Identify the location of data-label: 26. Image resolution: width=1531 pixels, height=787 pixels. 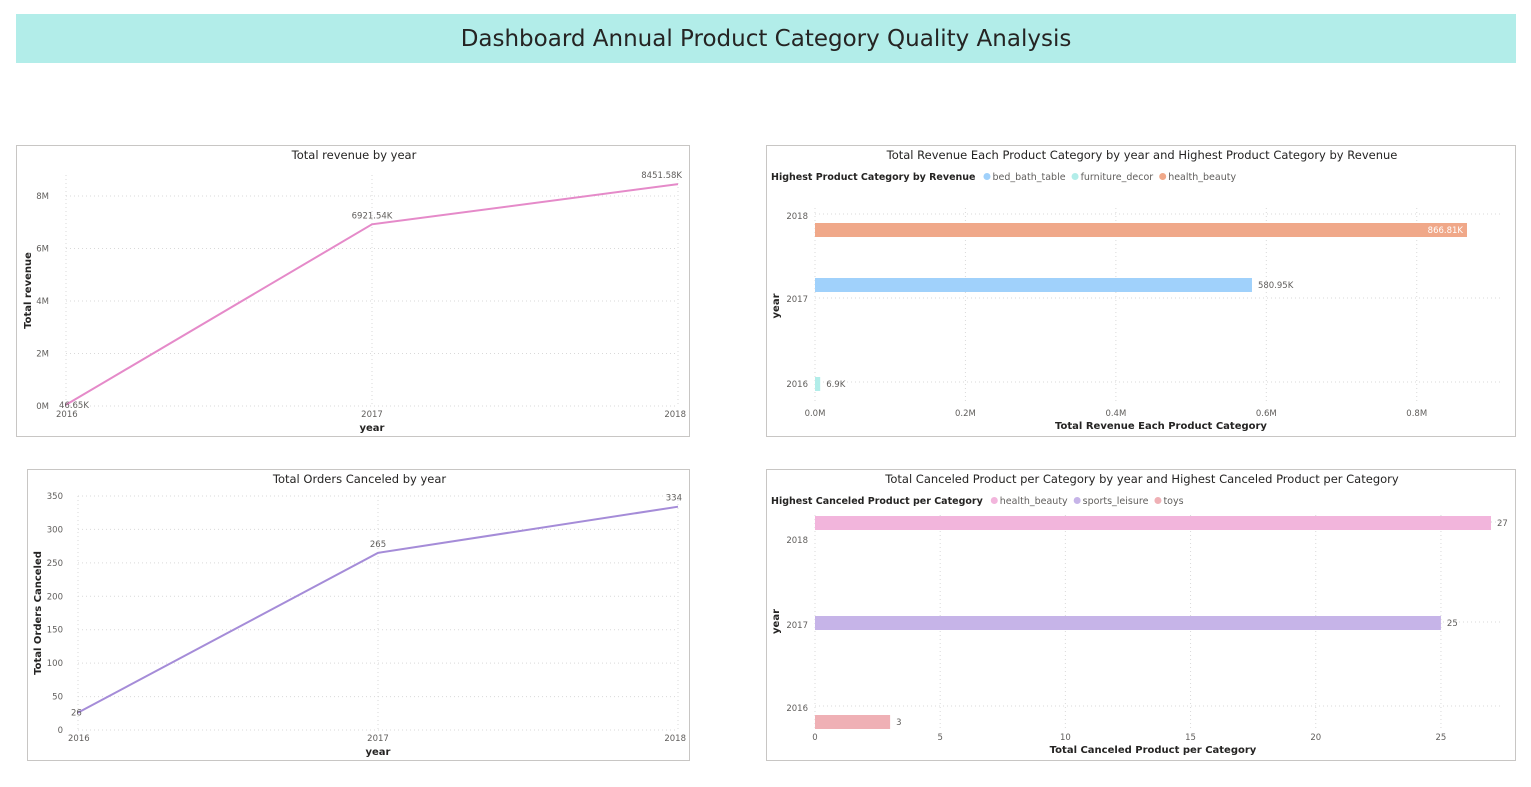
(76, 714).